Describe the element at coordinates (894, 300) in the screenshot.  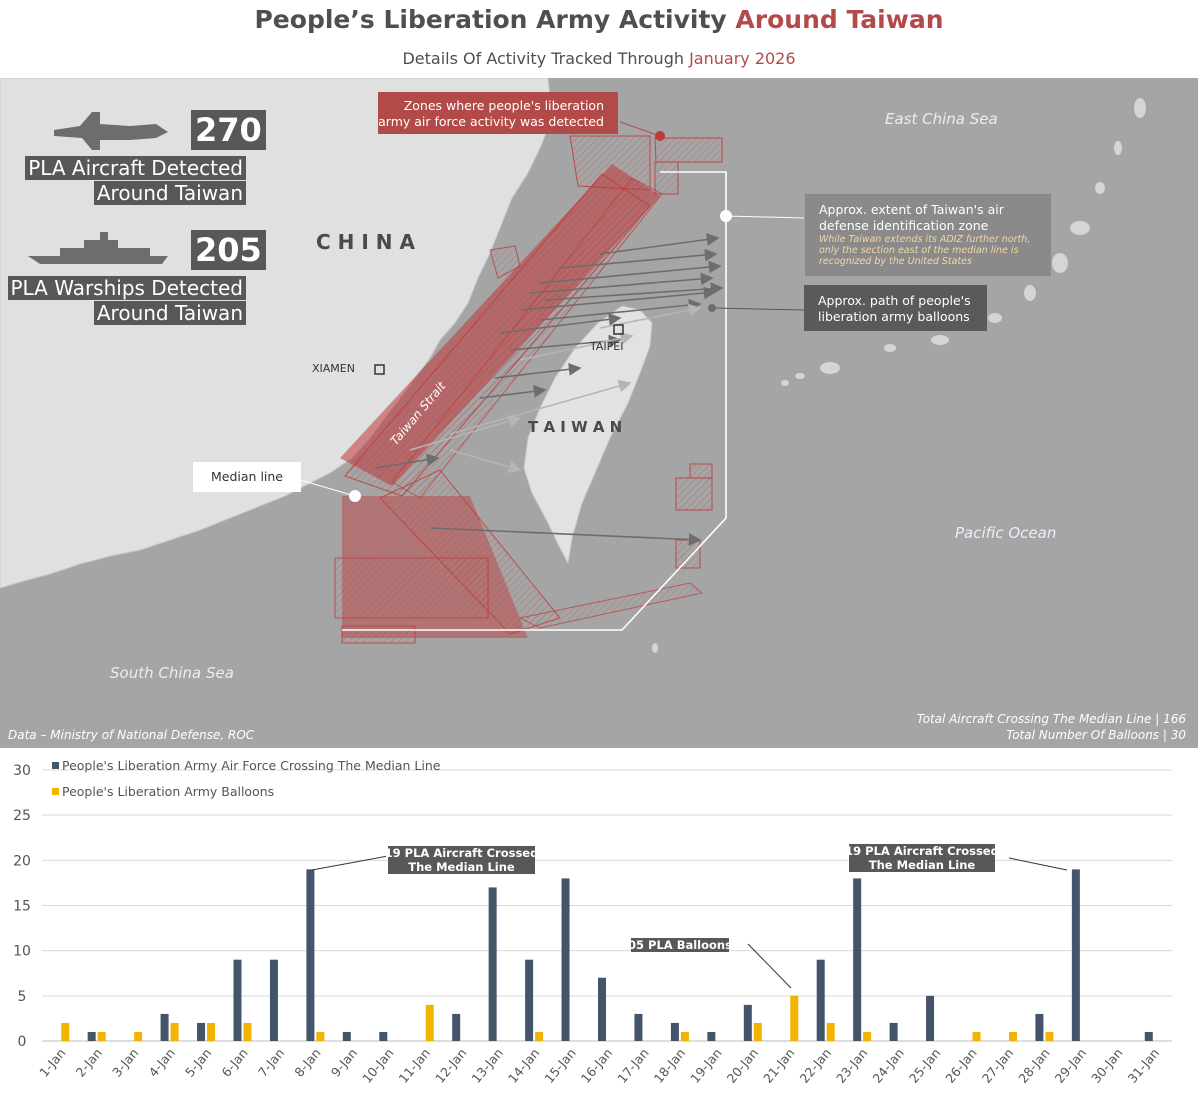
I see `callout-balloons-line1: Approx. path of people's` at that location.